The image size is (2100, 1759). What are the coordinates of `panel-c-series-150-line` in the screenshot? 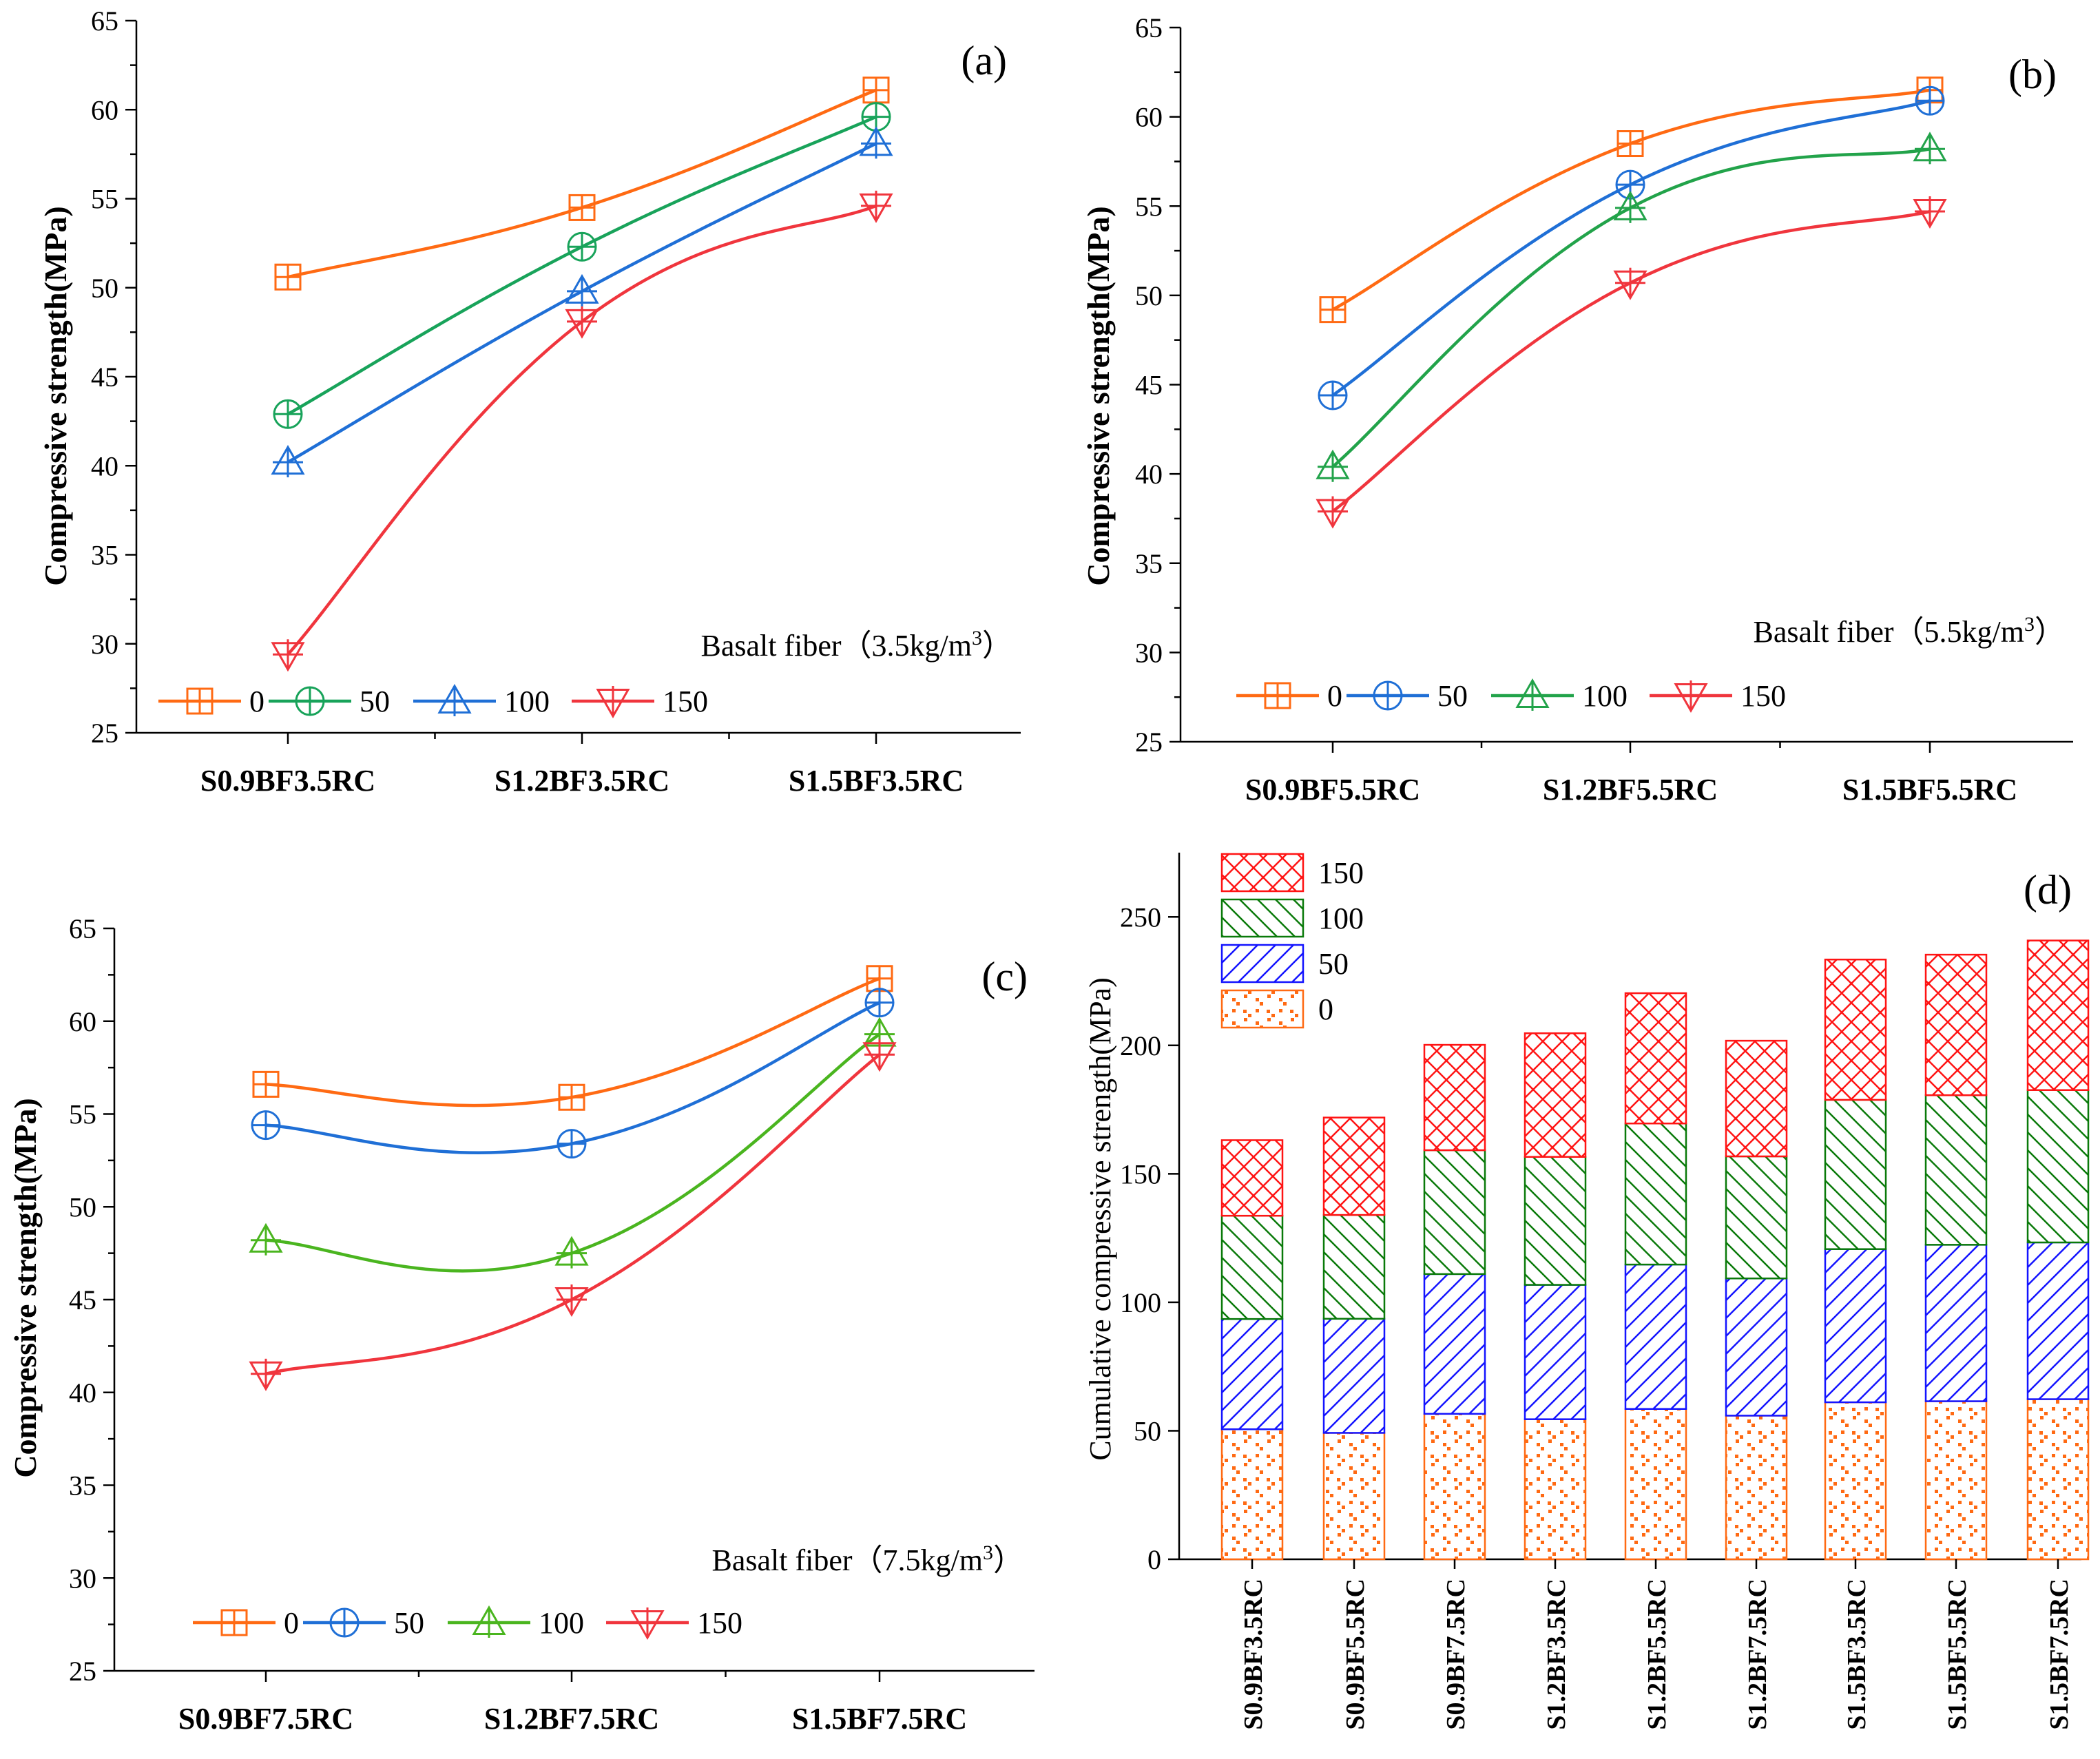 It's located at (573, 1214).